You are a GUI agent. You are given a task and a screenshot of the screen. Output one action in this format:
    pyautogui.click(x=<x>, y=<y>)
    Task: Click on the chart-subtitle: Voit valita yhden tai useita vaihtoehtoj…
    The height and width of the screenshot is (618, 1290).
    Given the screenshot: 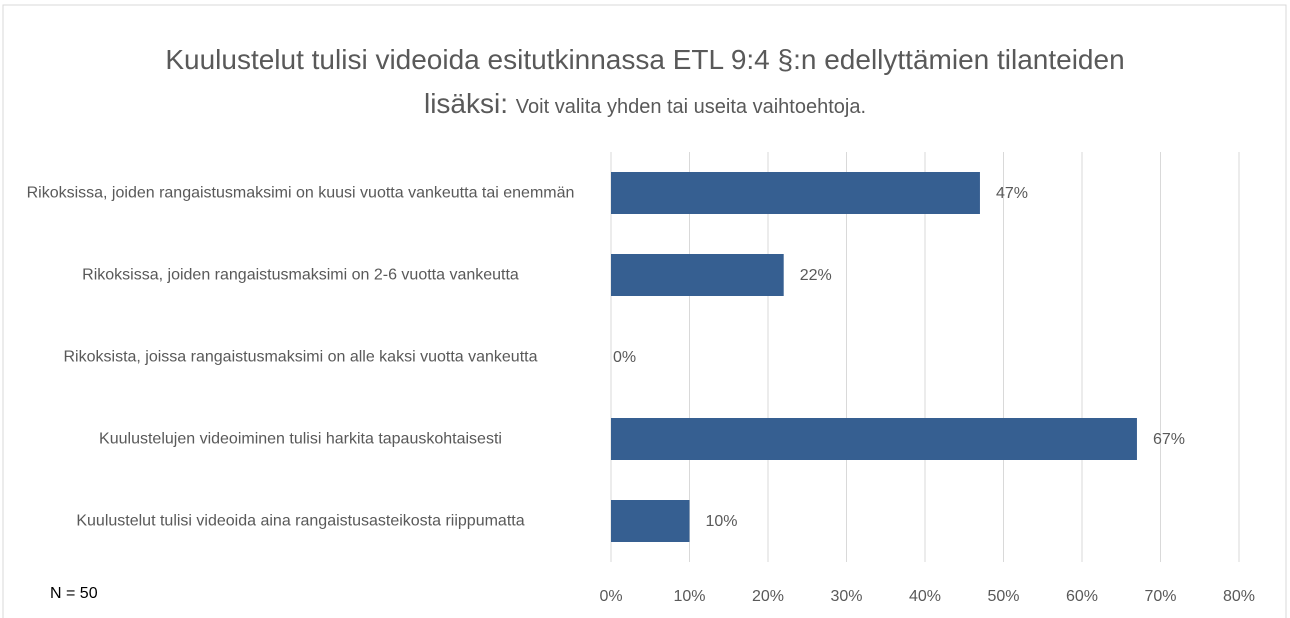 What is the action you would take?
    pyautogui.click(x=691, y=107)
    